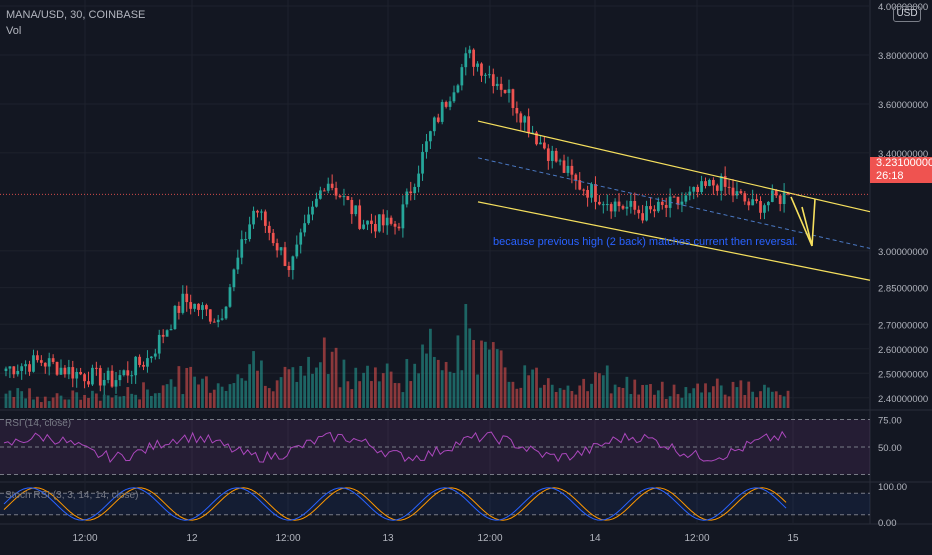 Image resolution: width=932 pixels, height=555 pixels. I want to click on channel-lower-line, so click(674, 241).